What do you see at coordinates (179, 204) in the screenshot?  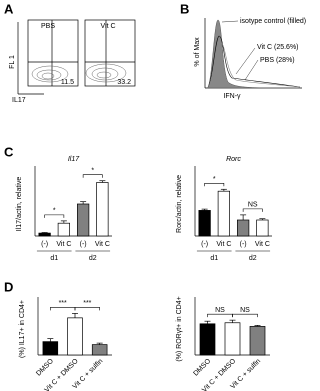 I see `axis-label: Rorc/actin, relative` at bounding box center [179, 204].